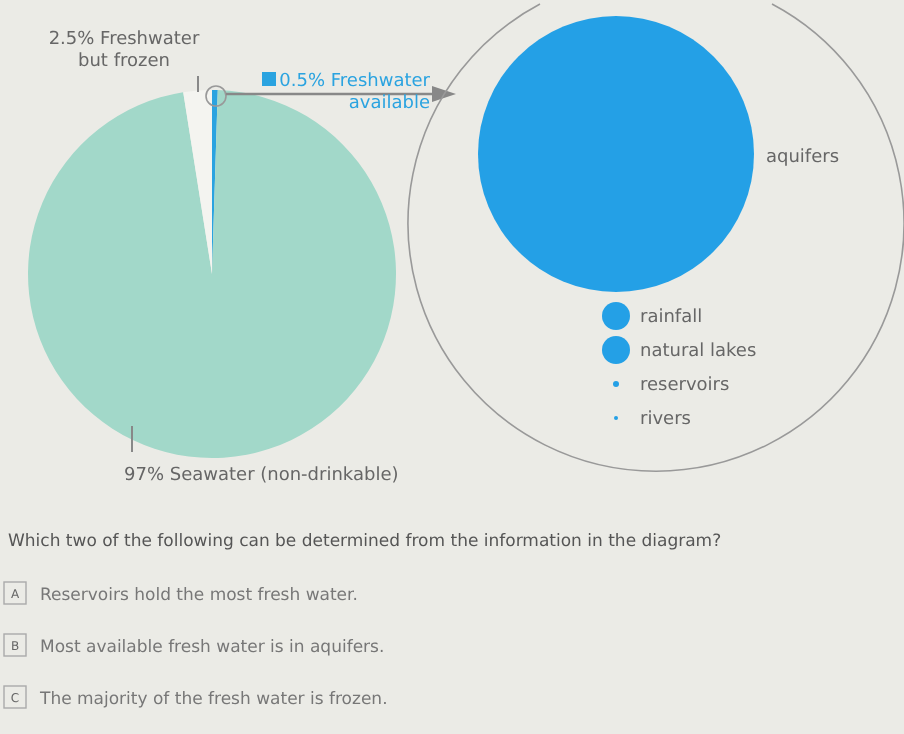 This screenshot has height=734, width=904. I want to click on text: The majority of the fresh water is frozen., so click(213, 700).